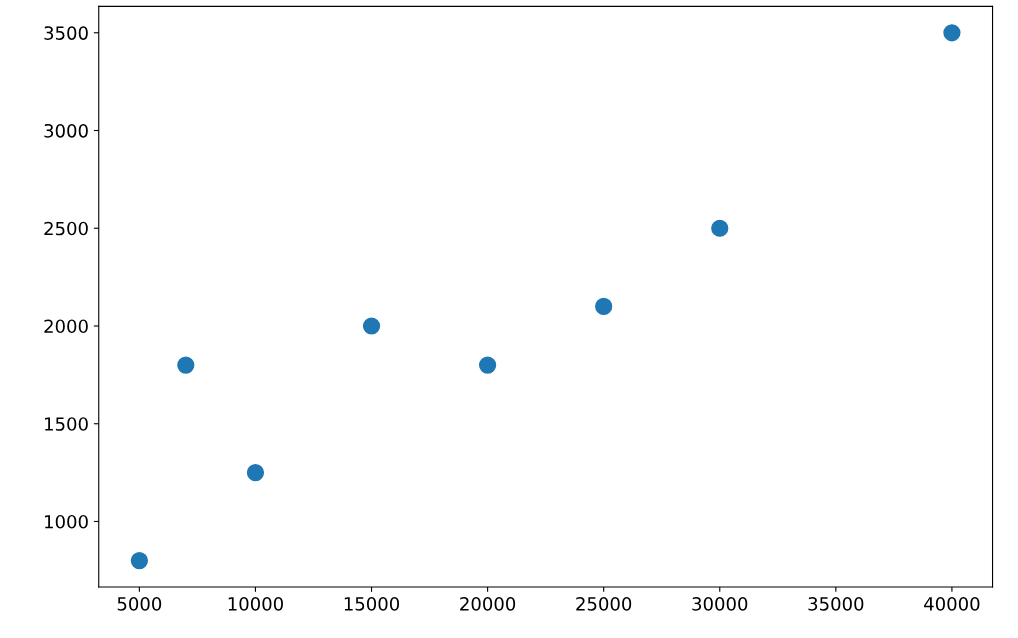  What do you see at coordinates (66, 521) in the screenshot?
I see `y-tick-label: 1000` at bounding box center [66, 521].